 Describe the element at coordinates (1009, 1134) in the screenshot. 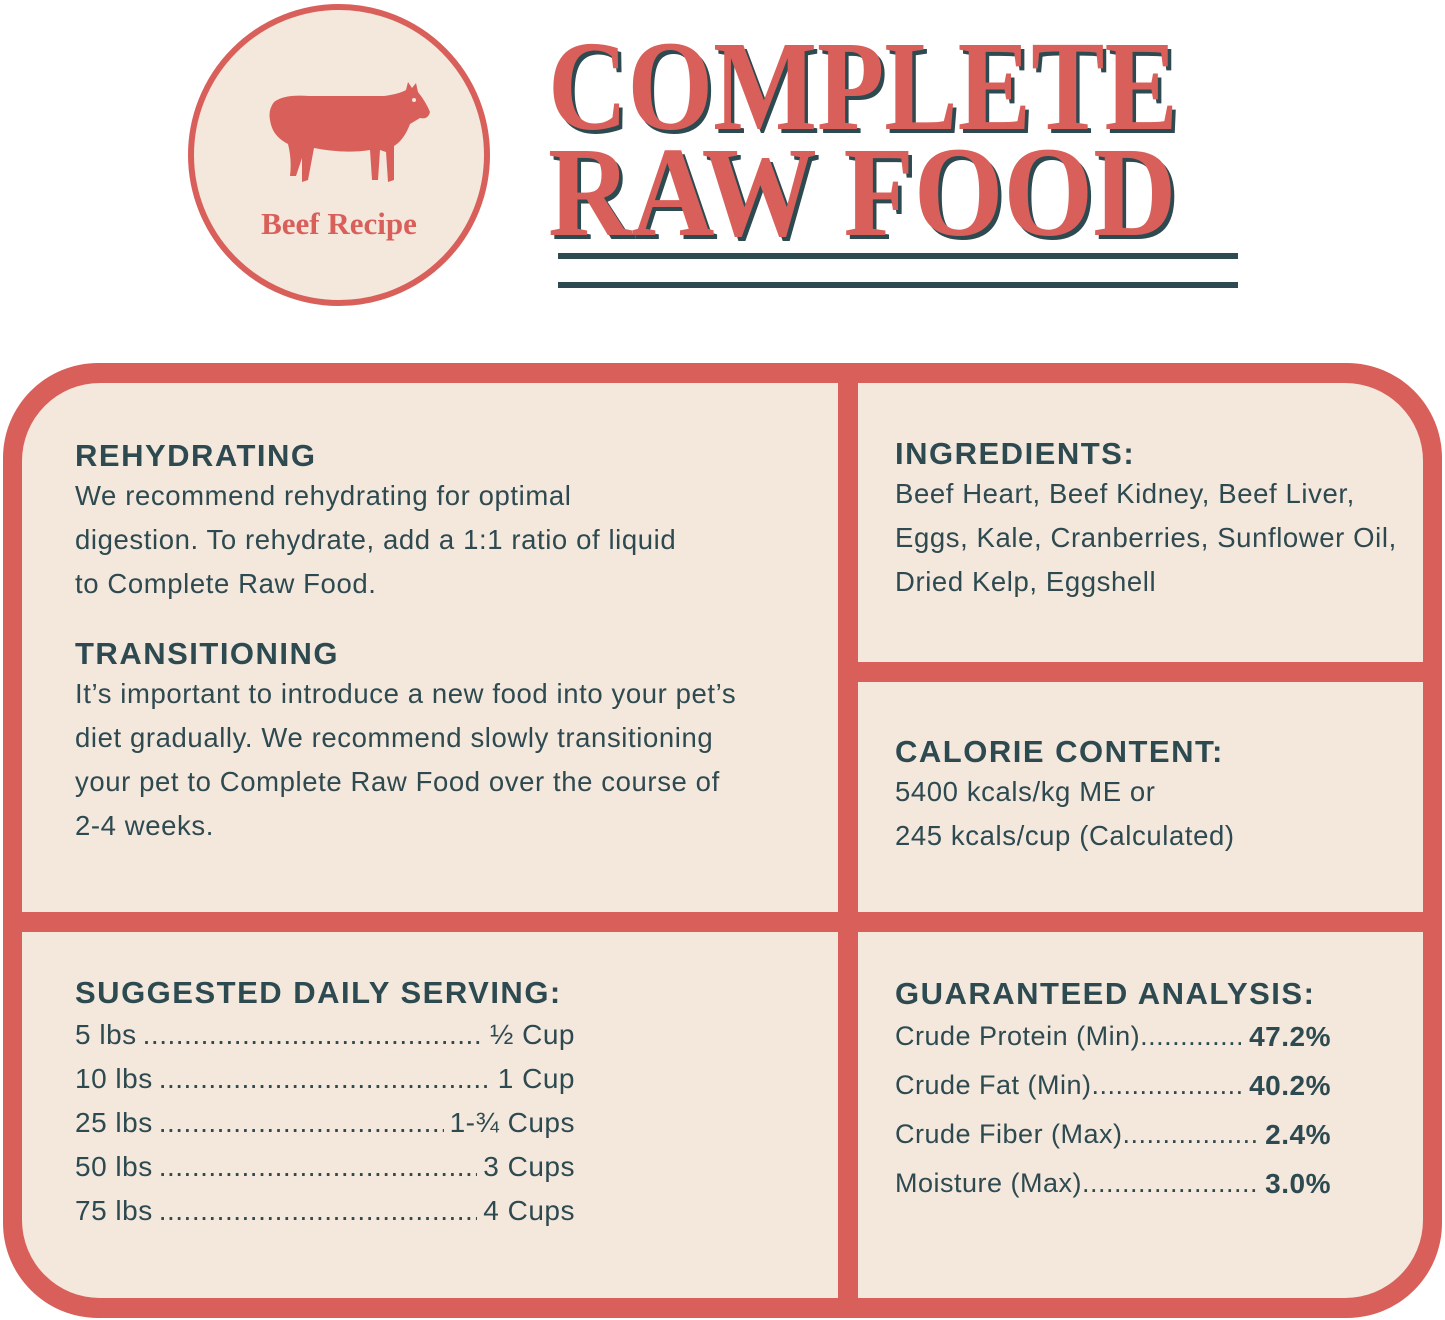

I see `analysis-label: Crude Fiber (Max)` at that location.